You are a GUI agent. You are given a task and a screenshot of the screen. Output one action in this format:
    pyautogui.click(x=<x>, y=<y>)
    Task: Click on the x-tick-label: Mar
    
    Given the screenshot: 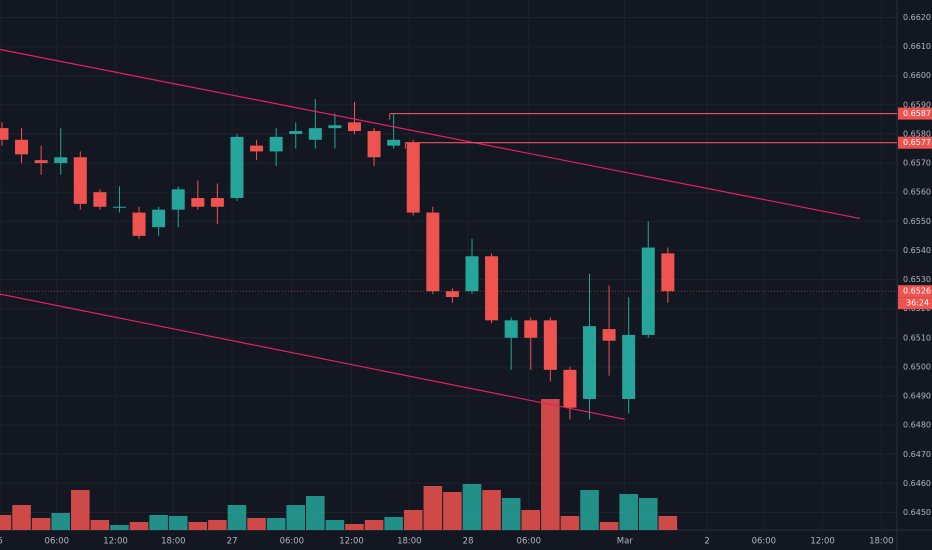 What is the action you would take?
    pyautogui.click(x=625, y=542)
    